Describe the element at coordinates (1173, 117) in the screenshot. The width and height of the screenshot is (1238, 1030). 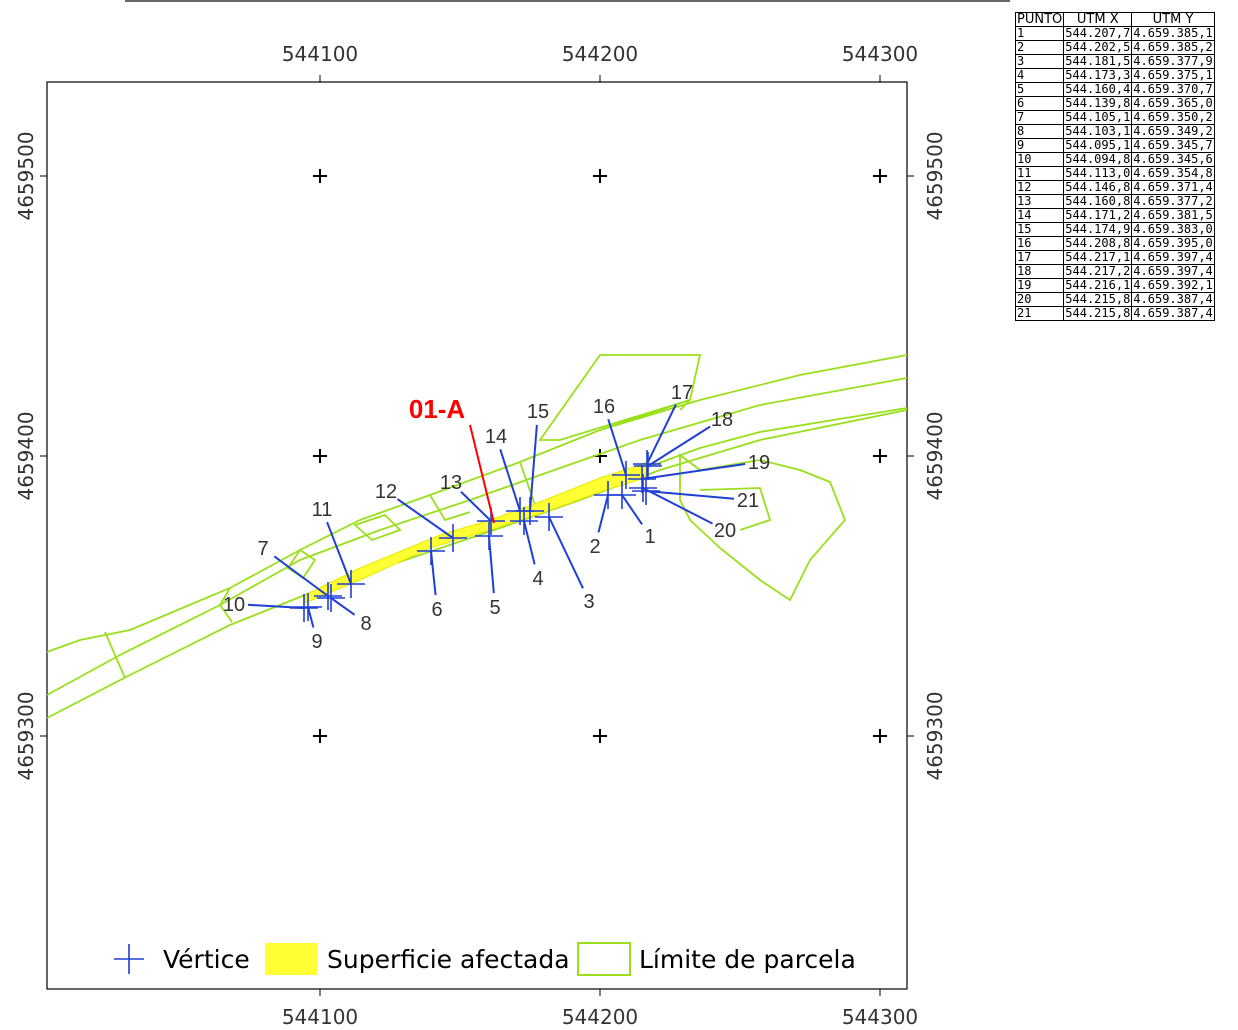
I see `table-cell-utm-y: 4.659.350,2` at that location.